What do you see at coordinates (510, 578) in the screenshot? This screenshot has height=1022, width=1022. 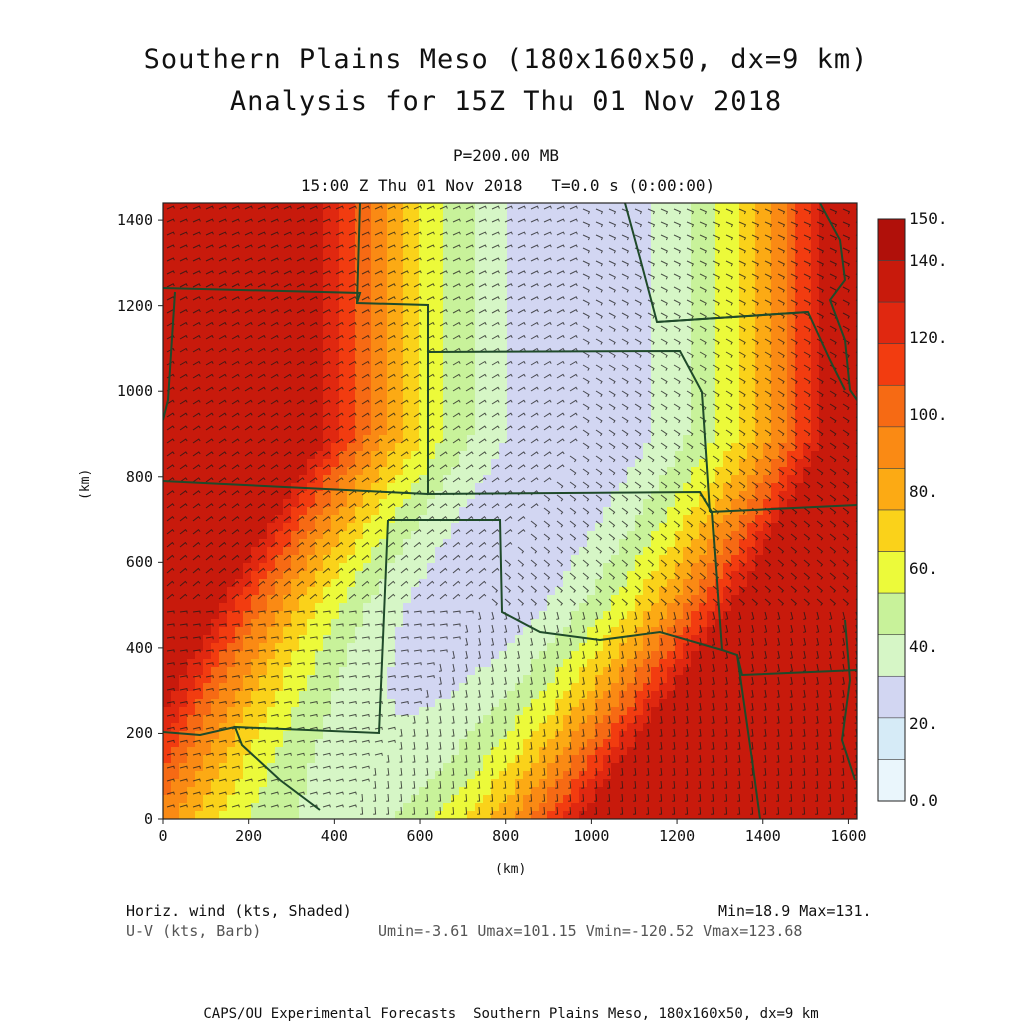 I see `oklahoma-boundary` at bounding box center [510, 578].